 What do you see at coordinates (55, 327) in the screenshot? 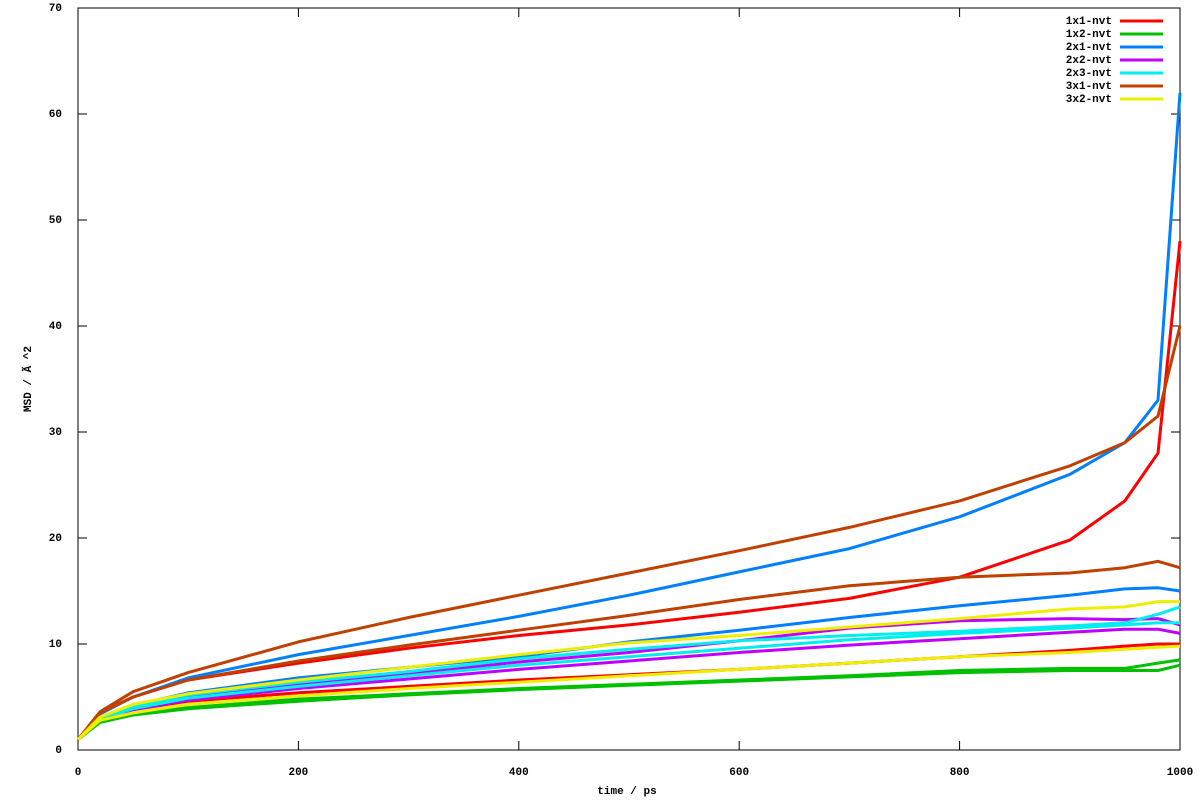
I see `y-tick-label: 40` at bounding box center [55, 327].